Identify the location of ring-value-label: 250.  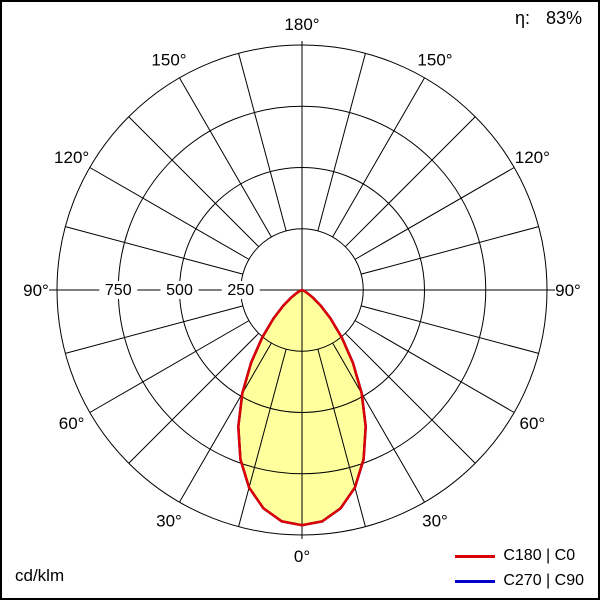
(240, 290).